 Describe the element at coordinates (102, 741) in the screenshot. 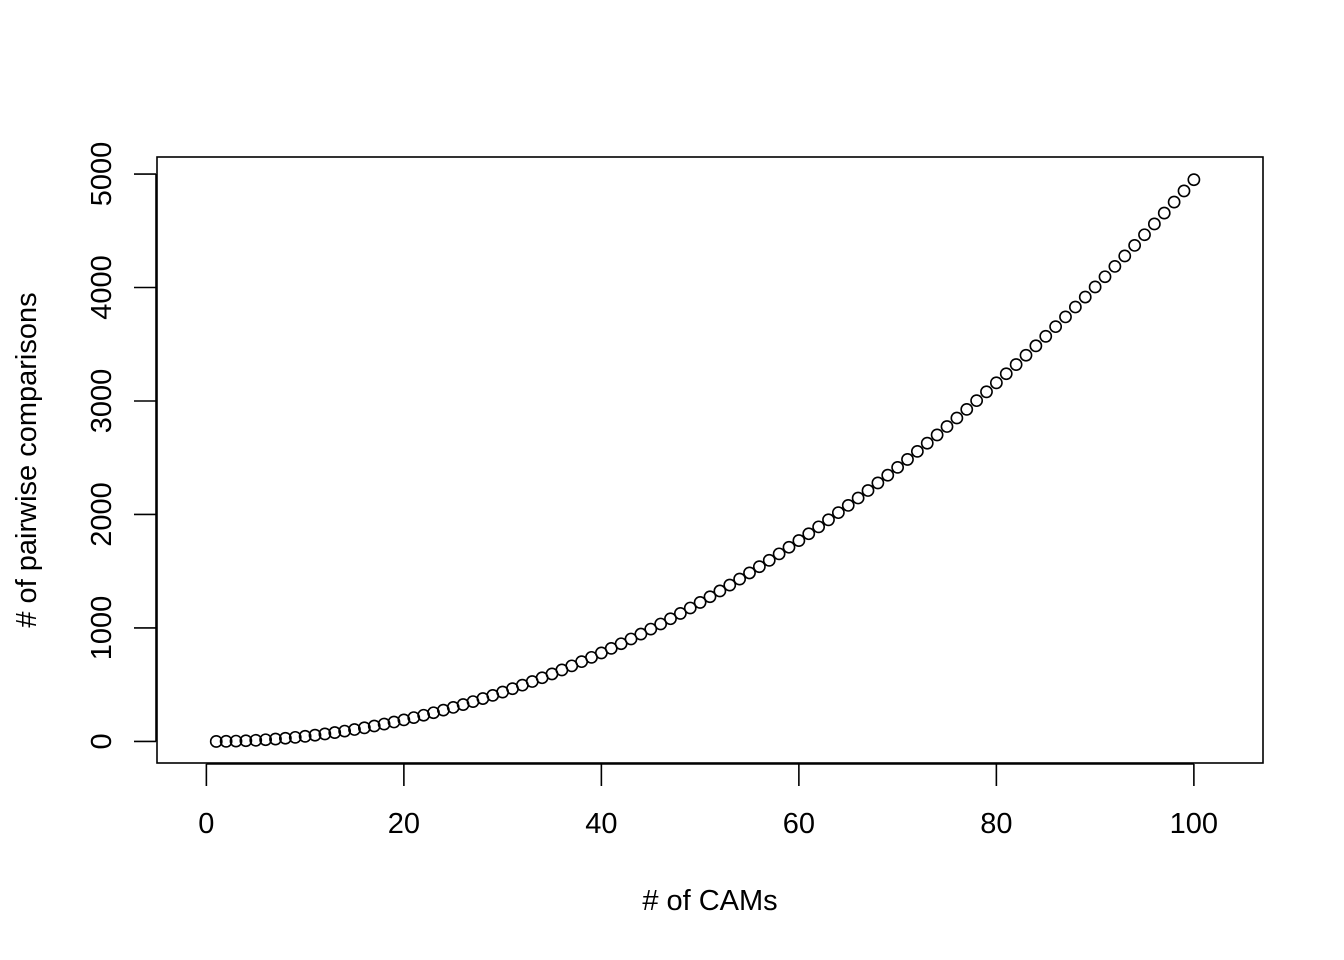

I see `y-tick-label: 0` at that location.